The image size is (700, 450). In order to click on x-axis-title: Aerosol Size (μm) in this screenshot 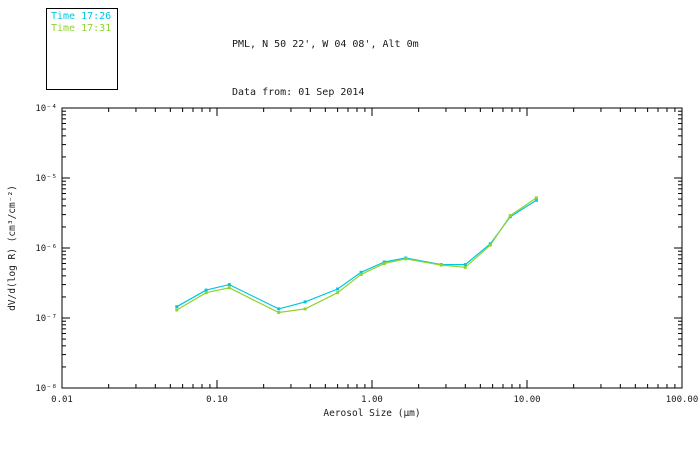, I will do `click(371, 413)`.